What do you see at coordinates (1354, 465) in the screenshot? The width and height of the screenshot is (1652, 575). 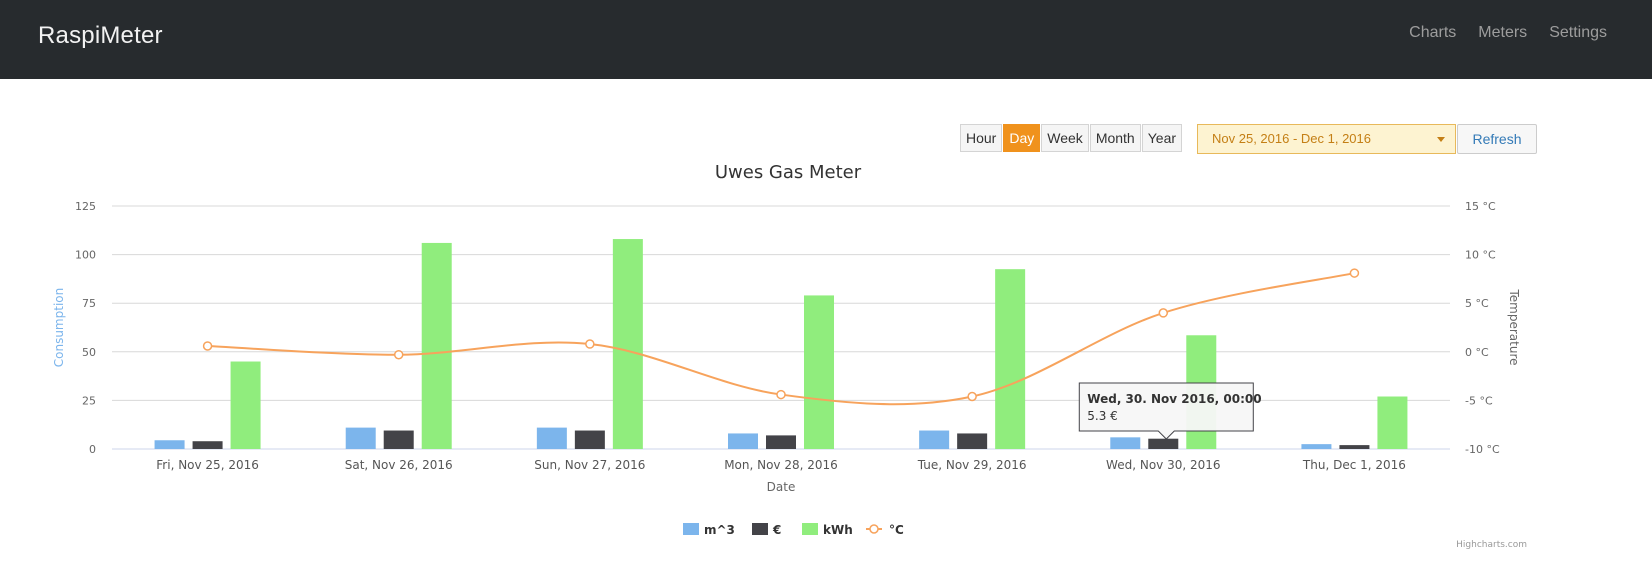 I see `x-tick-label: Thu, Dec 1, 2016` at bounding box center [1354, 465].